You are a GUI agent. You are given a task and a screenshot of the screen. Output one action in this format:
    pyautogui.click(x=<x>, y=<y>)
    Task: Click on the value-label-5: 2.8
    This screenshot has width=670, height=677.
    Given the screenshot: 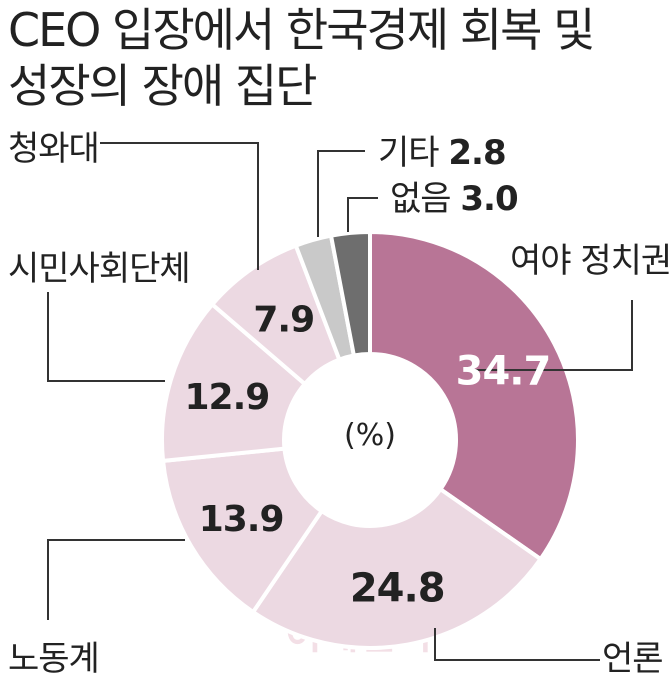 What is the action you would take?
    pyautogui.click(x=476, y=153)
    